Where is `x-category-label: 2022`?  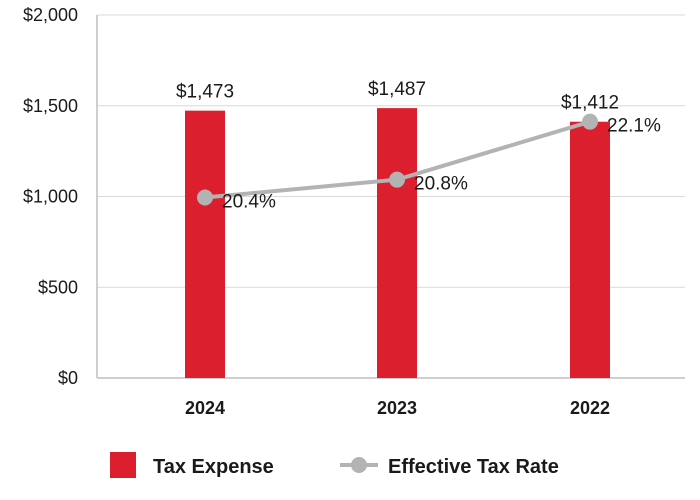
x-category-label: 2022 is located at coordinates (590, 408).